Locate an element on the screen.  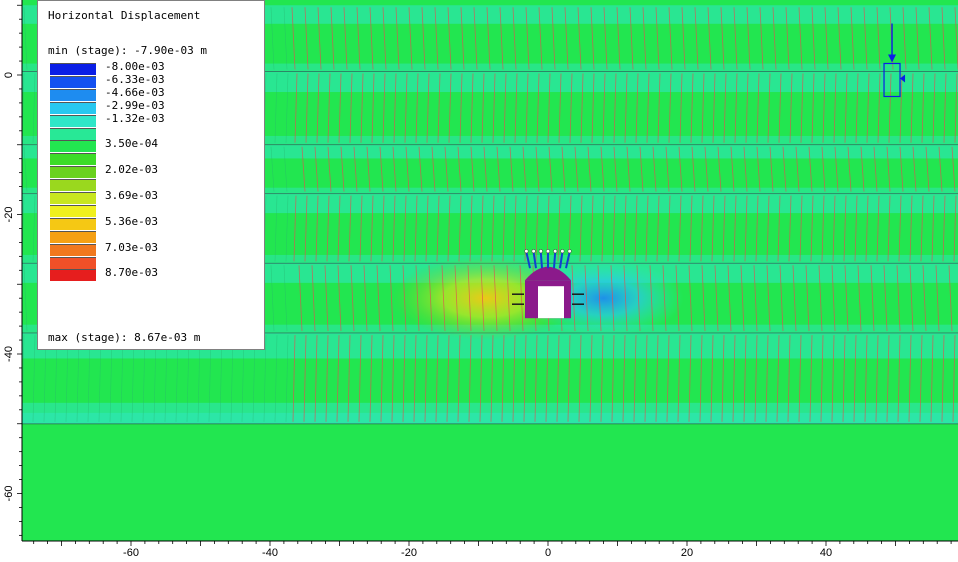
legend-label: 8.70e-03 is located at coordinates (131, 273).